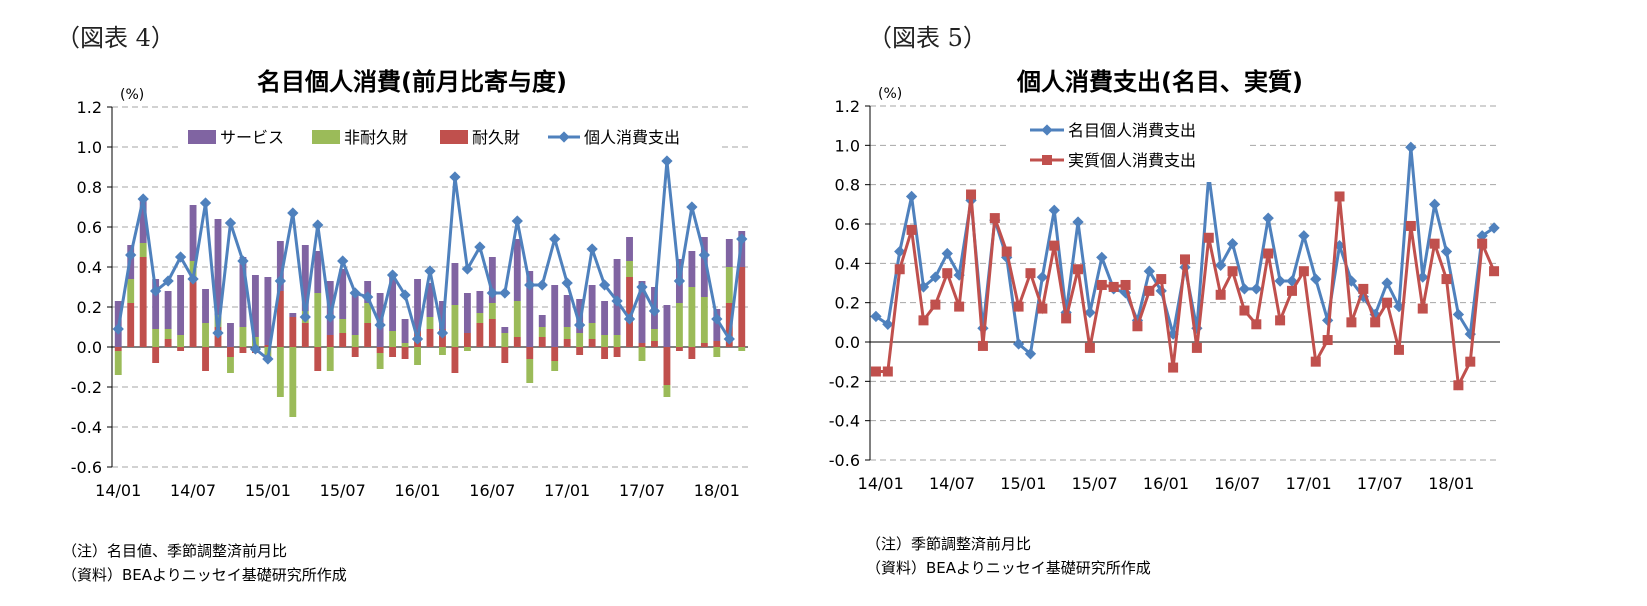 Image resolution: width=1647 pixels, height=606 pixels. What do you see at coordinates (326, 137) in the screenshot?
I see `legend-swatch` at bounding box center [326, 137].